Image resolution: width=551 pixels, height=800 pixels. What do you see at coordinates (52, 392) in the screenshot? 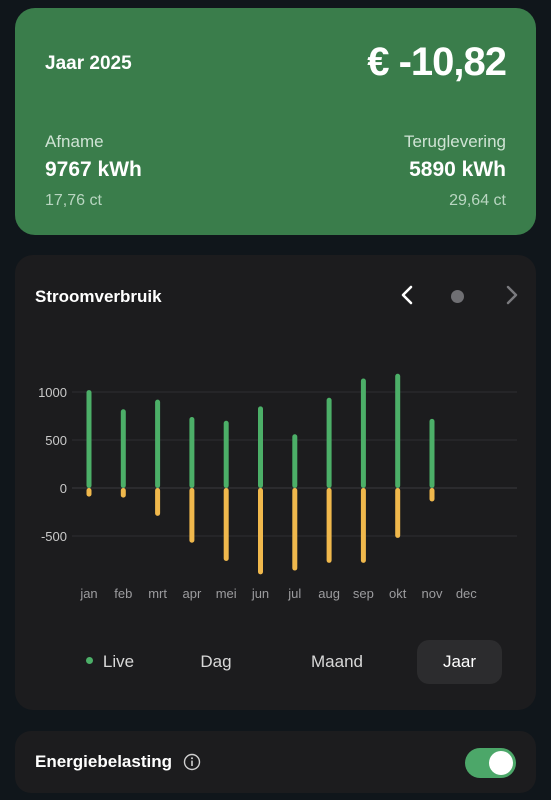
I see `y-tick-label: 1000` at bounding box center [52, 392].